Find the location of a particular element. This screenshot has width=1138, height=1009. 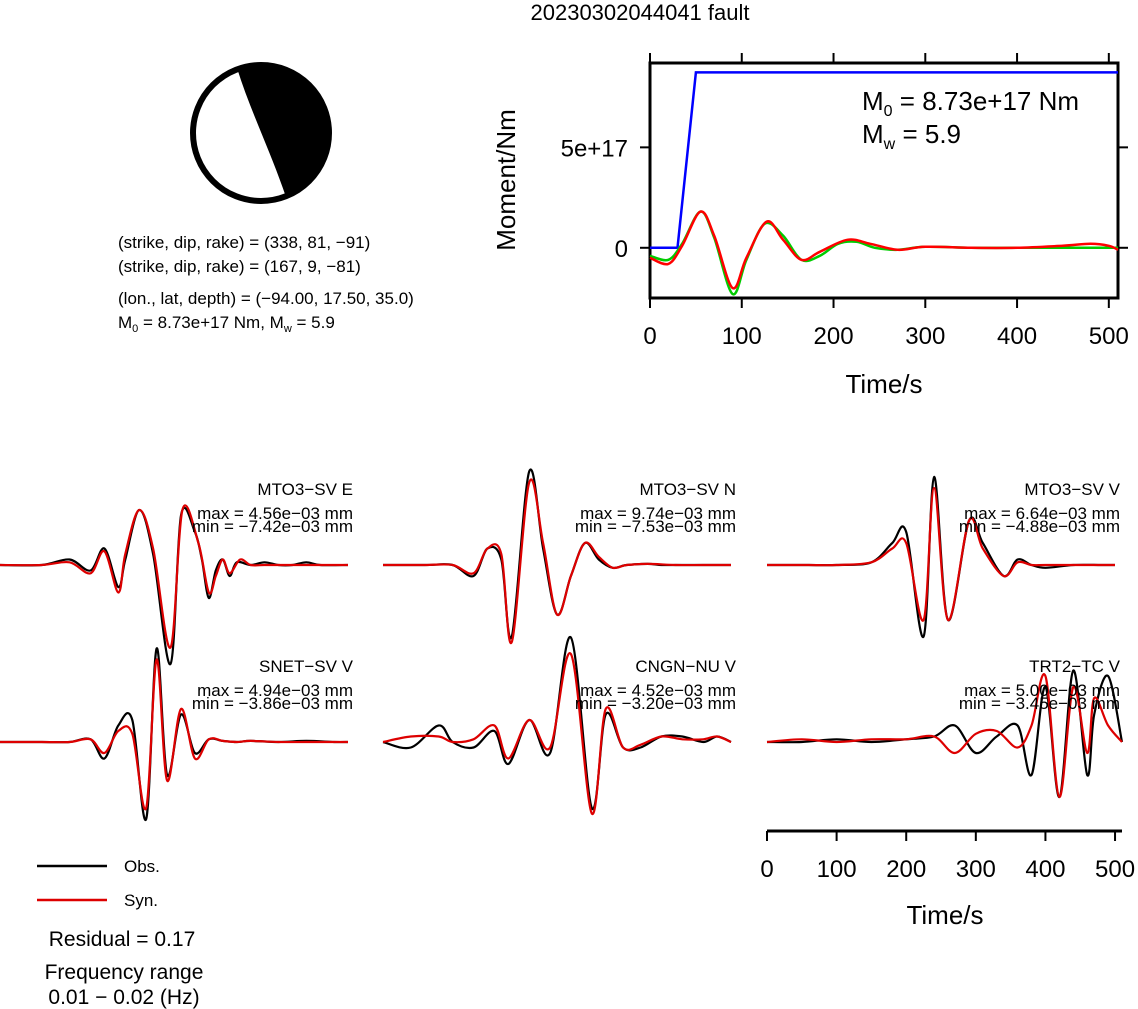

waveform-station-label: TRT2−TC V is located at coordinates (1075, 666).